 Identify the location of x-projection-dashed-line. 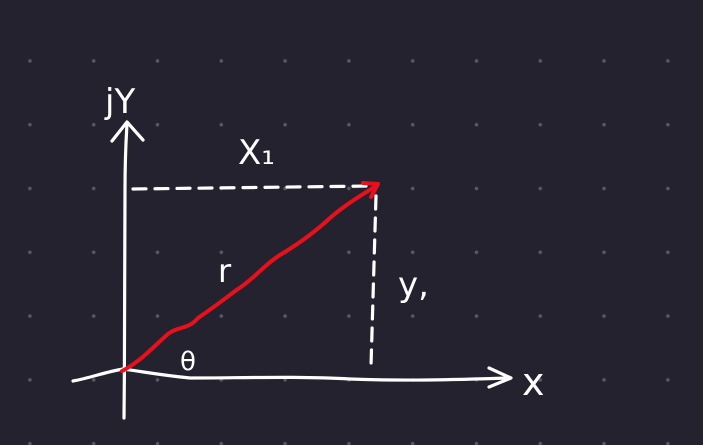
(252, 187).